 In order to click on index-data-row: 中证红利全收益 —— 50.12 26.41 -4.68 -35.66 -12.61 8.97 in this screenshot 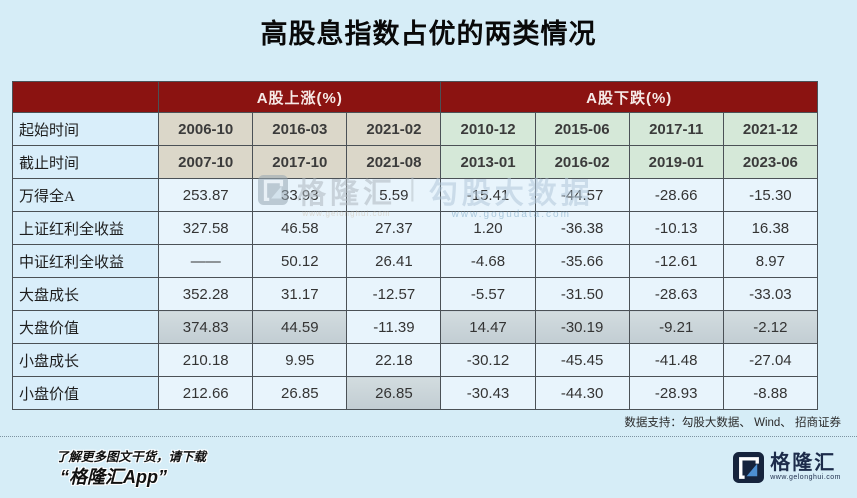, I will do `click(415, 261)`.